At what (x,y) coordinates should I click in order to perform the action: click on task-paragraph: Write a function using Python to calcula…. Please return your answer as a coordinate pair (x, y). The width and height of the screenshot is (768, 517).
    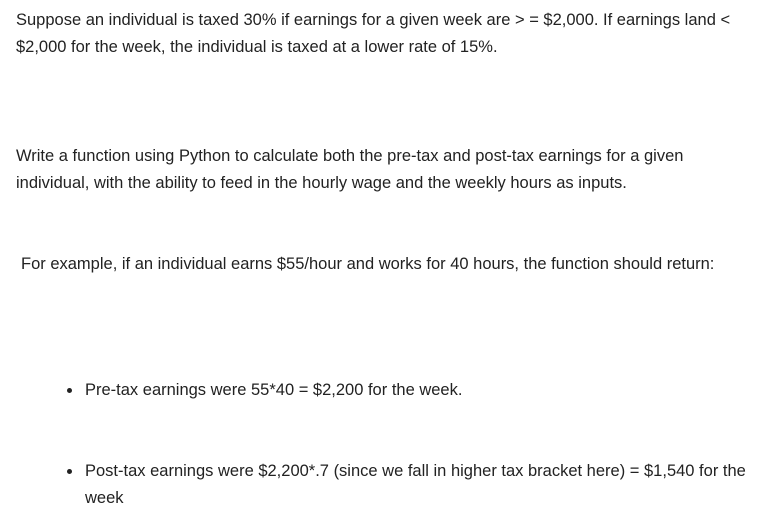
    Looking at the image, I should click on (350, 169).